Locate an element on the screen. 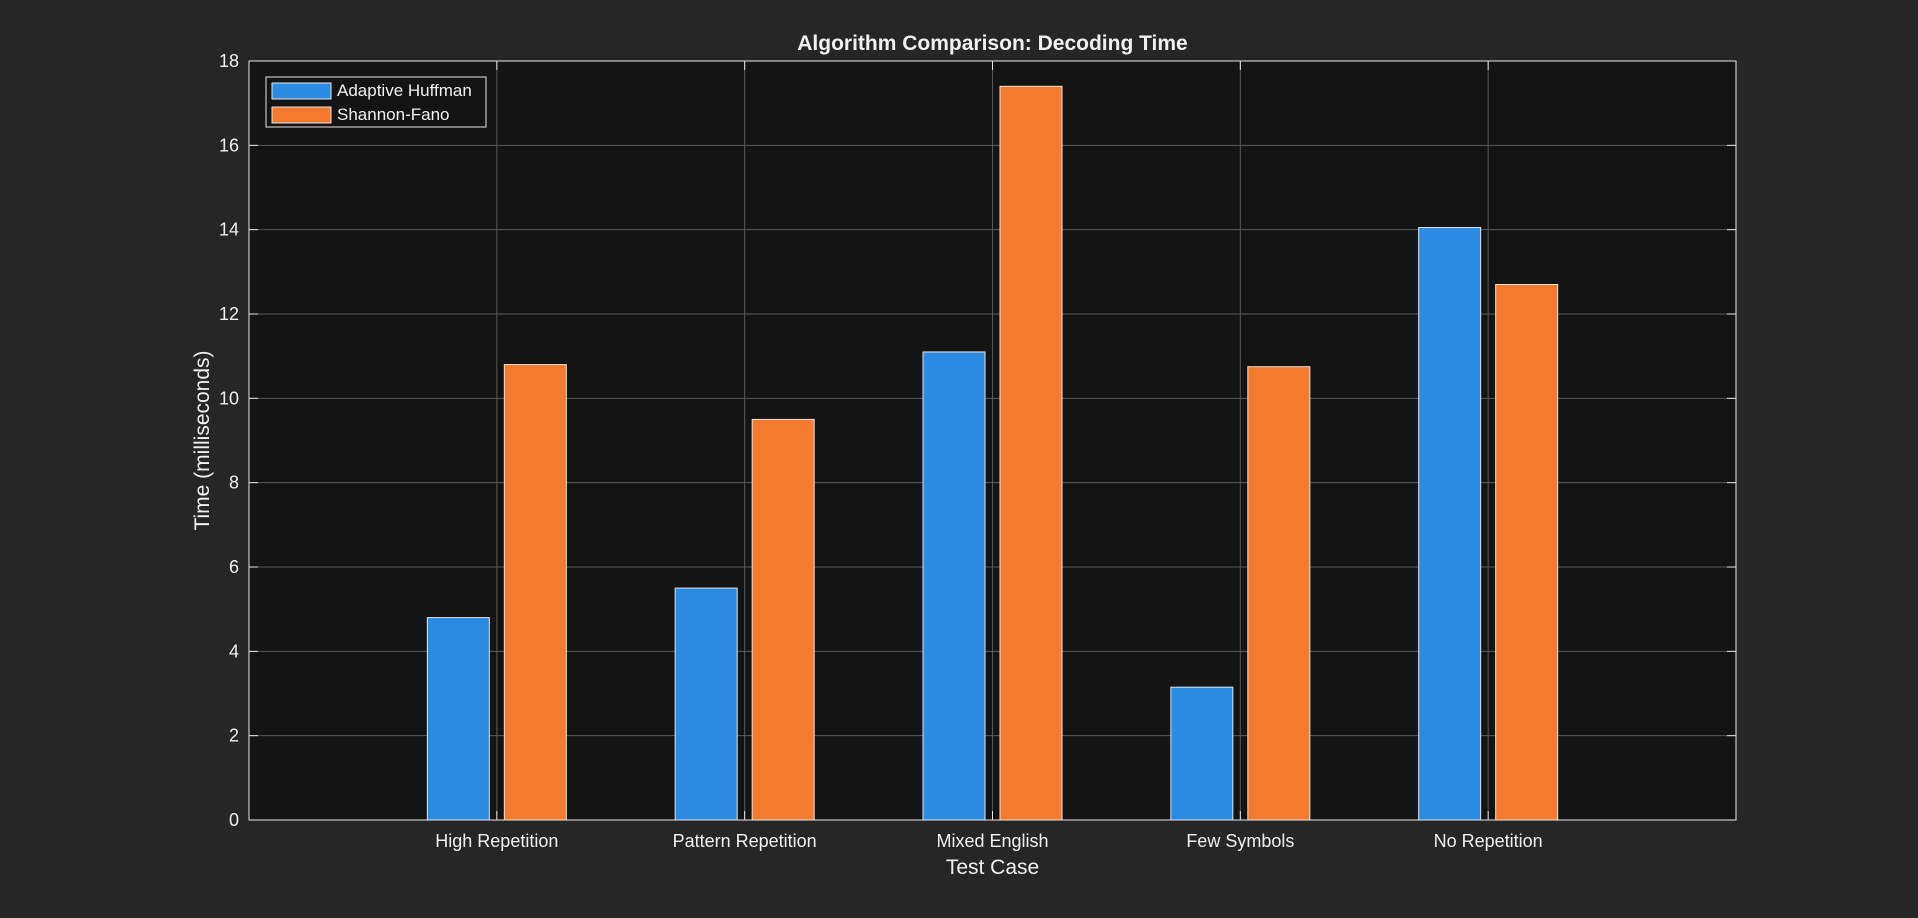  x-tick-label: High Repetition is located at coordinates (496, 841).